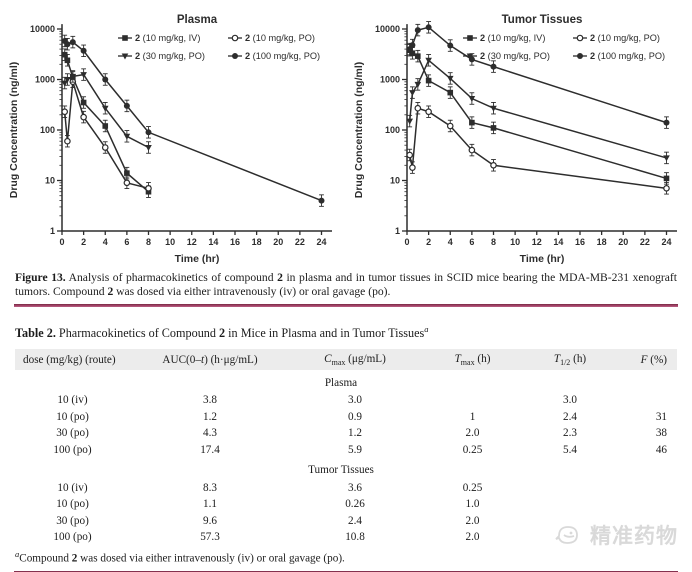 The height and width of the screenshot is (572, 692). Describe the element at coordinates (661, 433) in the screenshot. I see `table-cell: 38` at that location.